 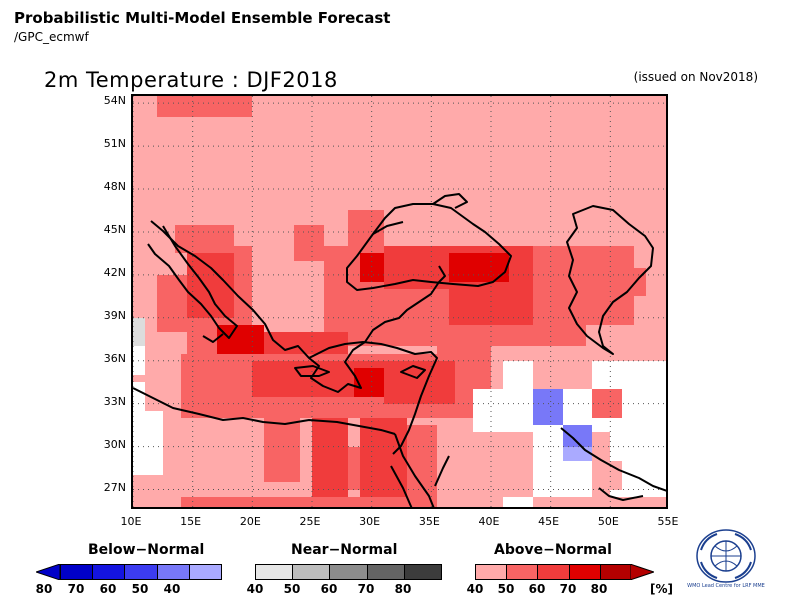 What do you see at coordinates (114, 101) in the screenshot?
I see `lat-tick-label: 54N` at bounding box center [114, 101].